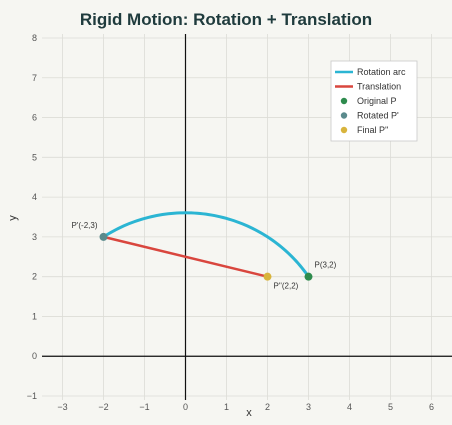 The height and width of the screenshot is (425, 452). What do you see at coordinates (34, 38) in the screenshot?
I see `y-tick-label: 8` at bounding box center [34, 38].